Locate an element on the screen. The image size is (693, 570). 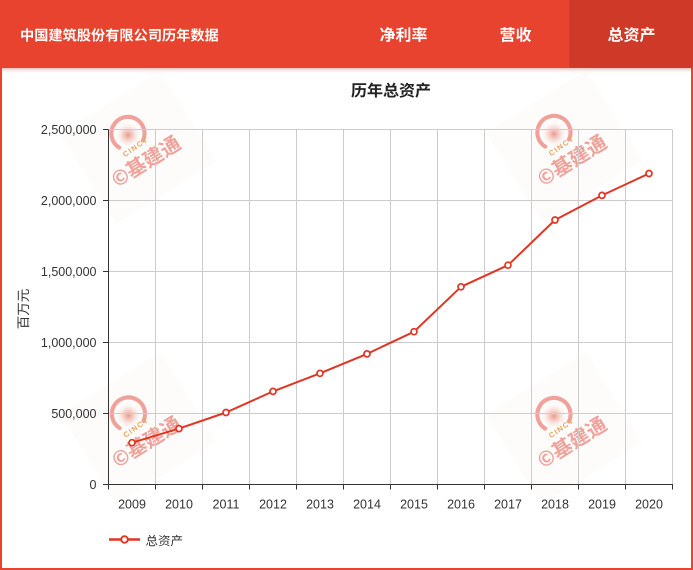
svg-text: 2019 is located at coordinates (602, 504).